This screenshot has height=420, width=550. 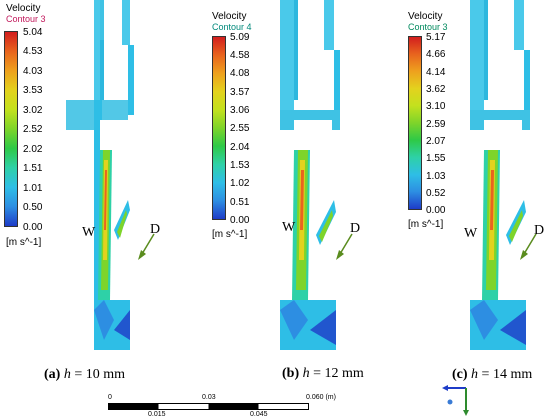 I want to click on label-w-panel-c: W, so click(x=471, y=233).